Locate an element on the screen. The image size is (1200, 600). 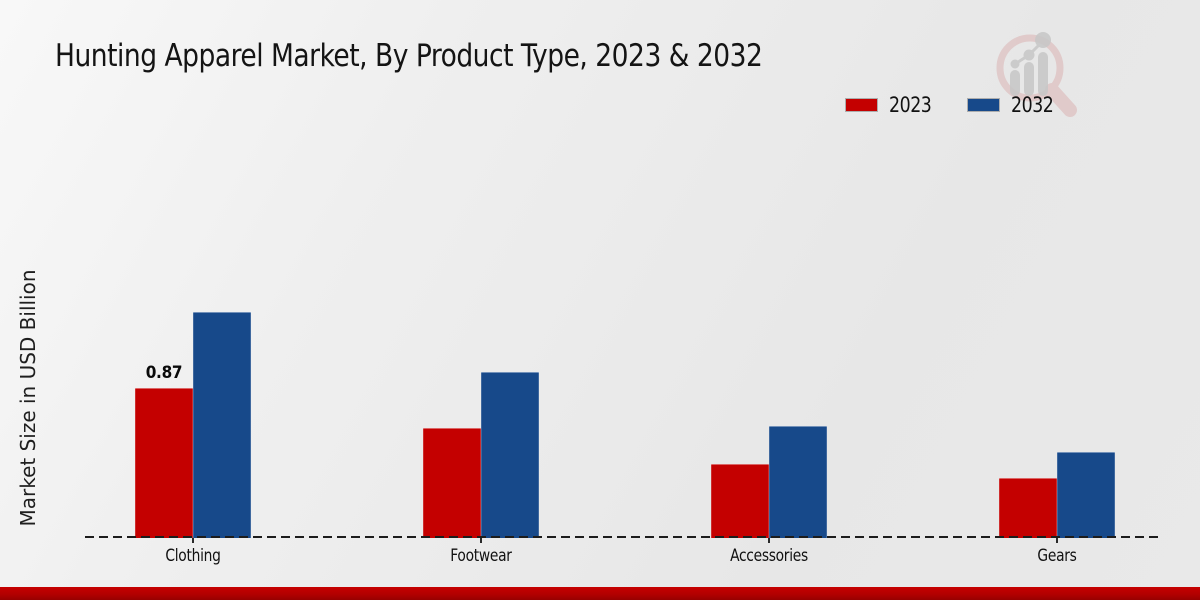
bar-2032-accessories is located at coordinates (798, 482).